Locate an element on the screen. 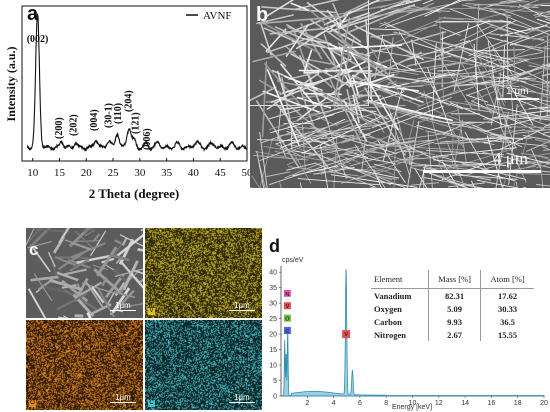  eds-cell: 82.31 is located at coordinates (454, 295).